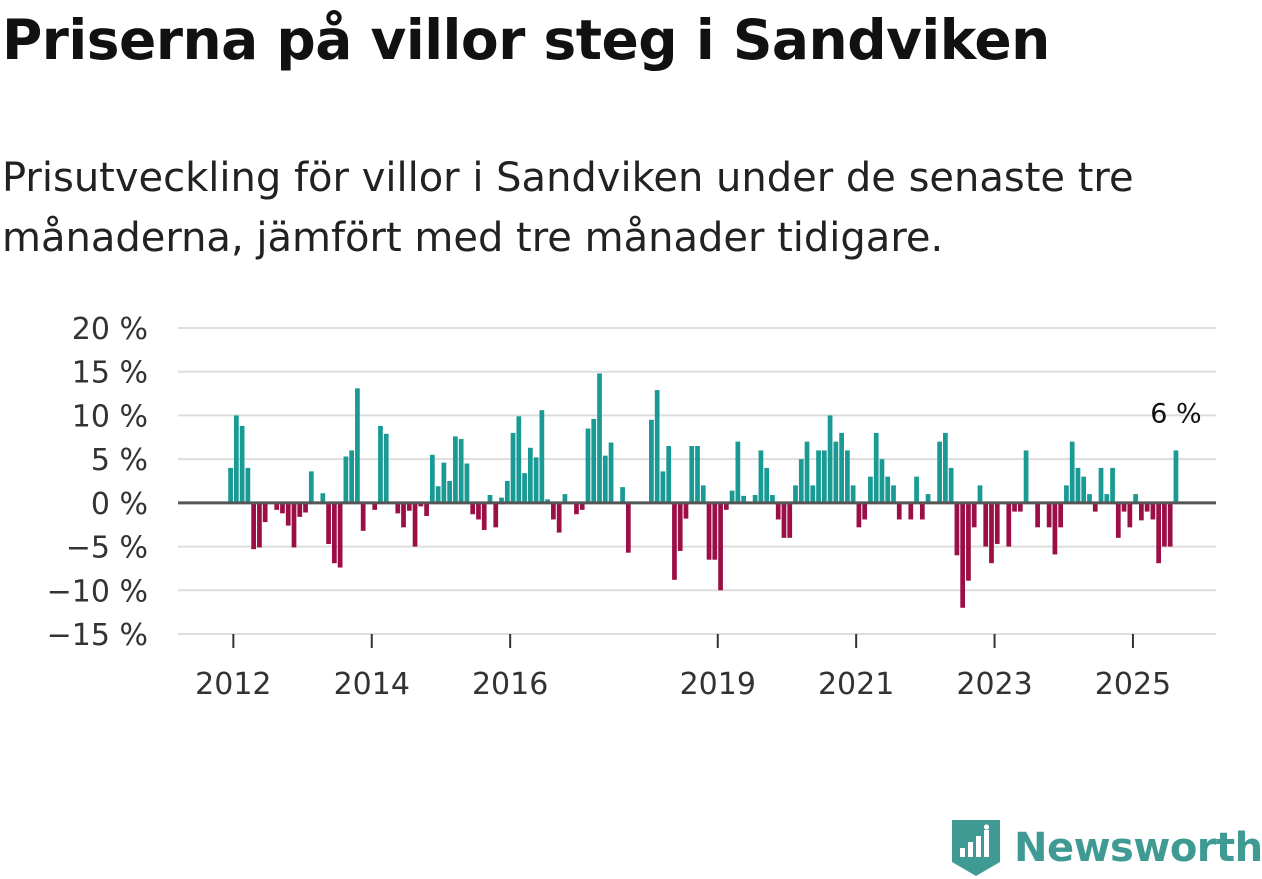  I want to click on annotations: 6 %, so click(1175, 413).